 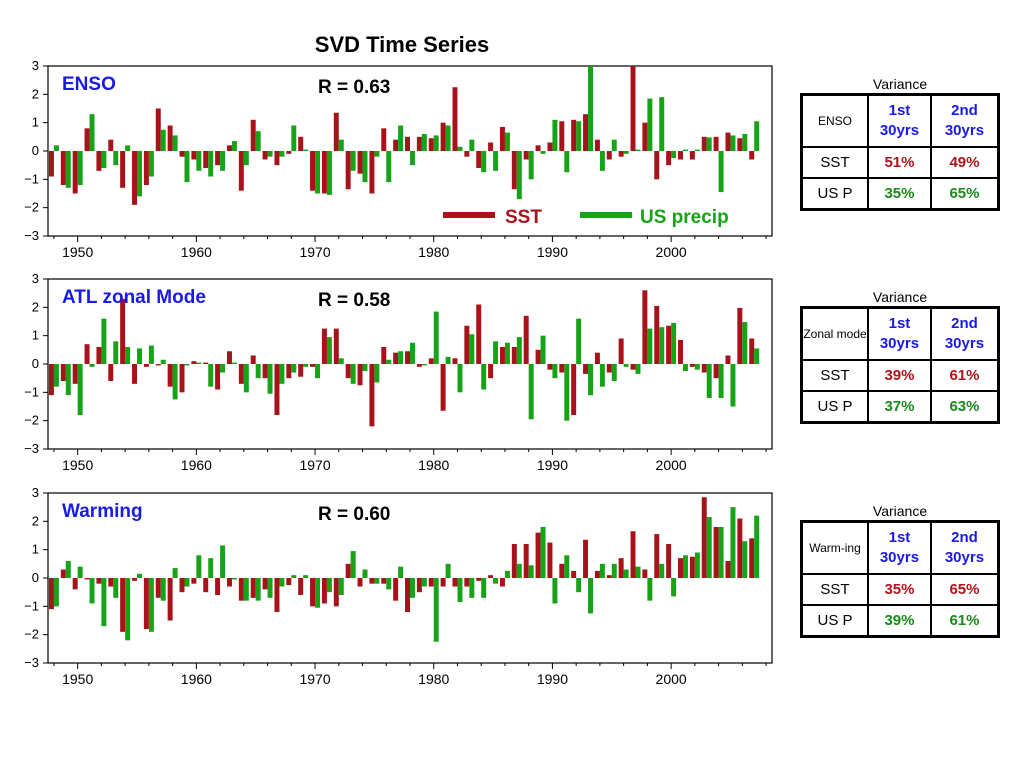 What do you see at coordinates (467, 582) in the screenshot?
I see `sst-bar-1983` at bounding box center [467, 582].